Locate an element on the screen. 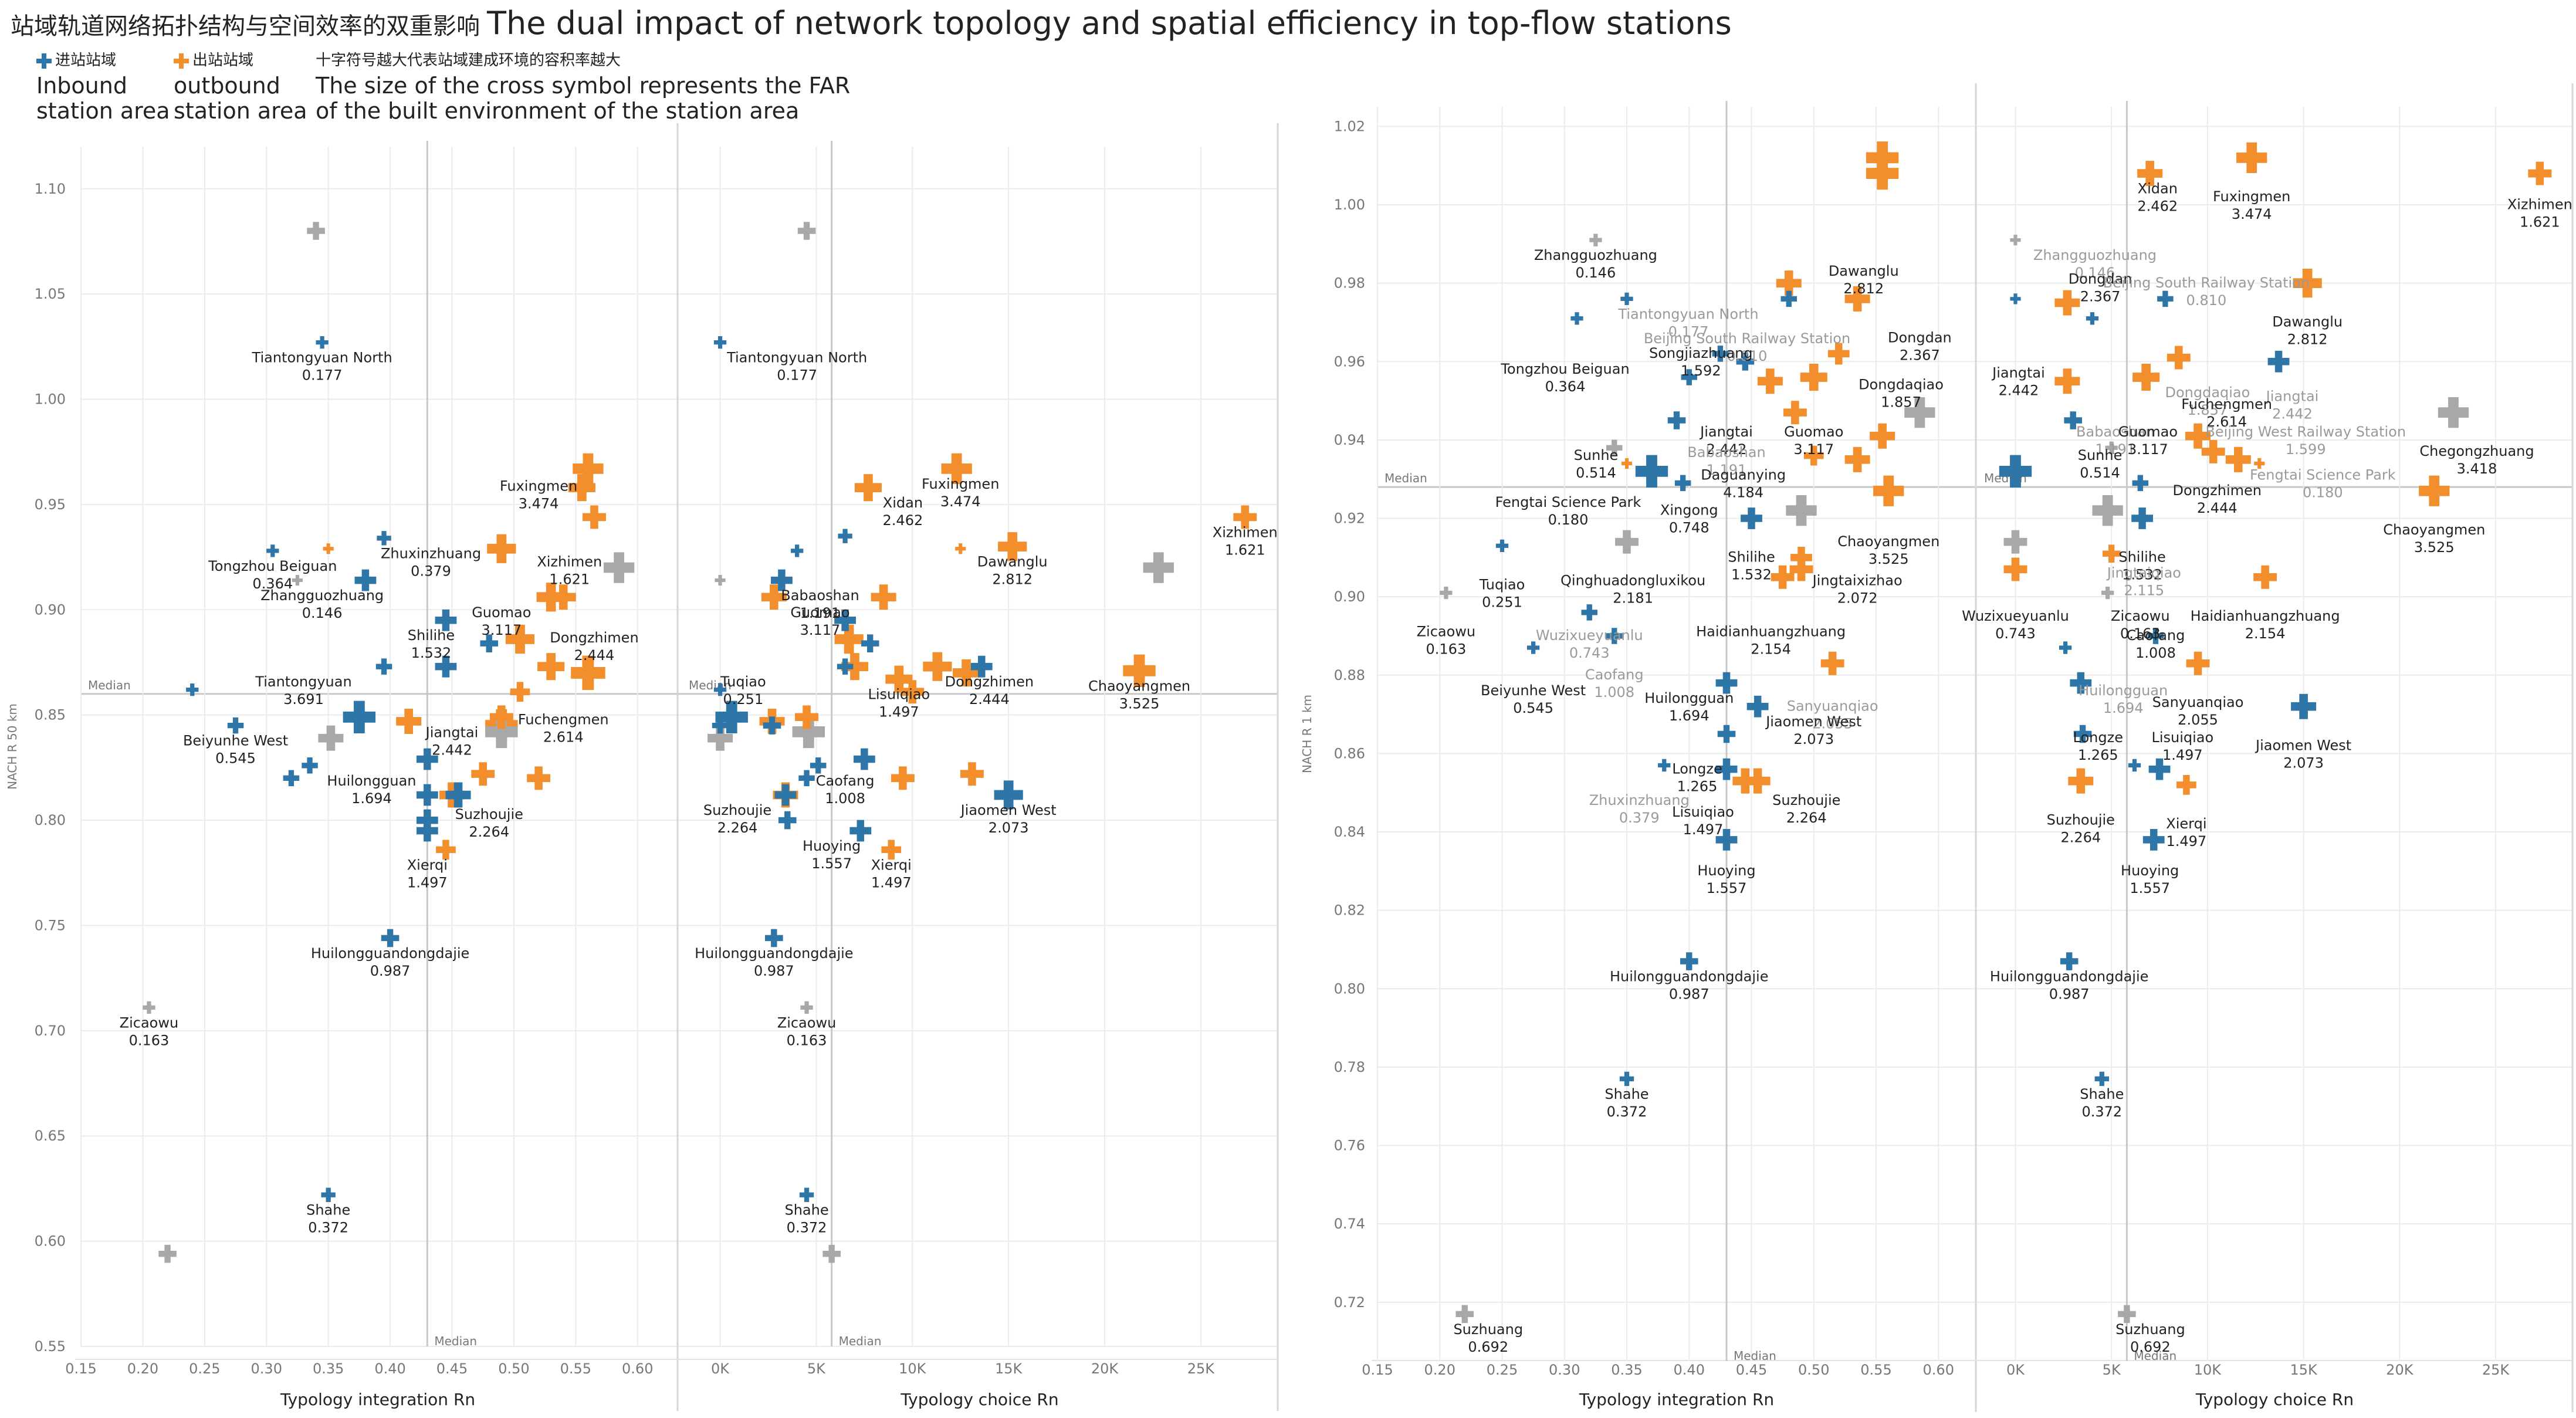 This screenshot has width=2576, height=1418. station-label-value: 2.073 is located at coordinates (1009, 828).